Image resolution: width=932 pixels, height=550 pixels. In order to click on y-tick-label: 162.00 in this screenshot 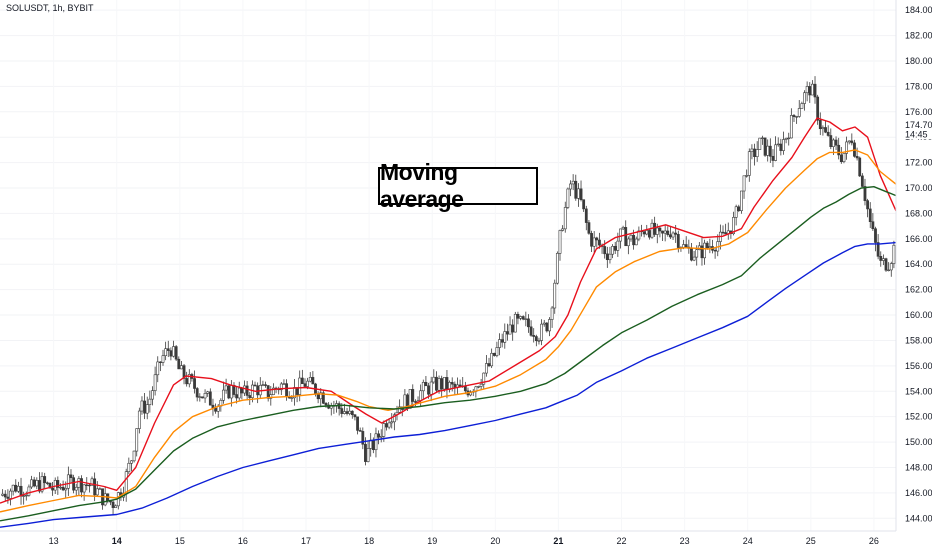, I will do `click(918, 290)`.